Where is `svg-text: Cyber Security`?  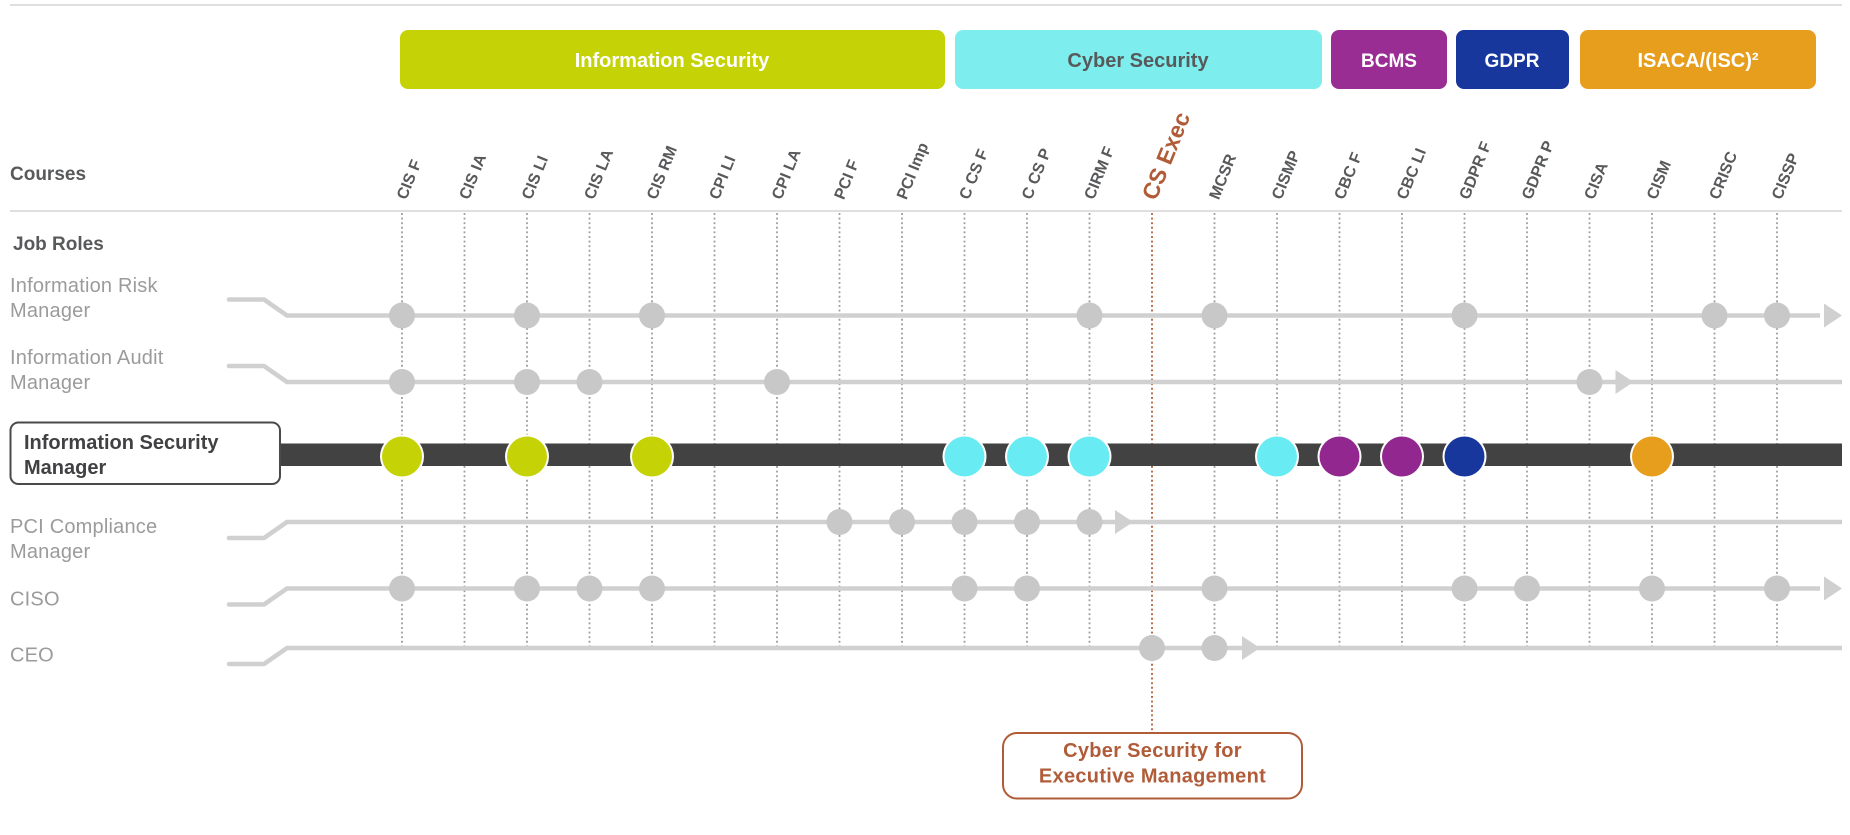
svg-text: Cyber Security is located at coordinates (1138, 61).